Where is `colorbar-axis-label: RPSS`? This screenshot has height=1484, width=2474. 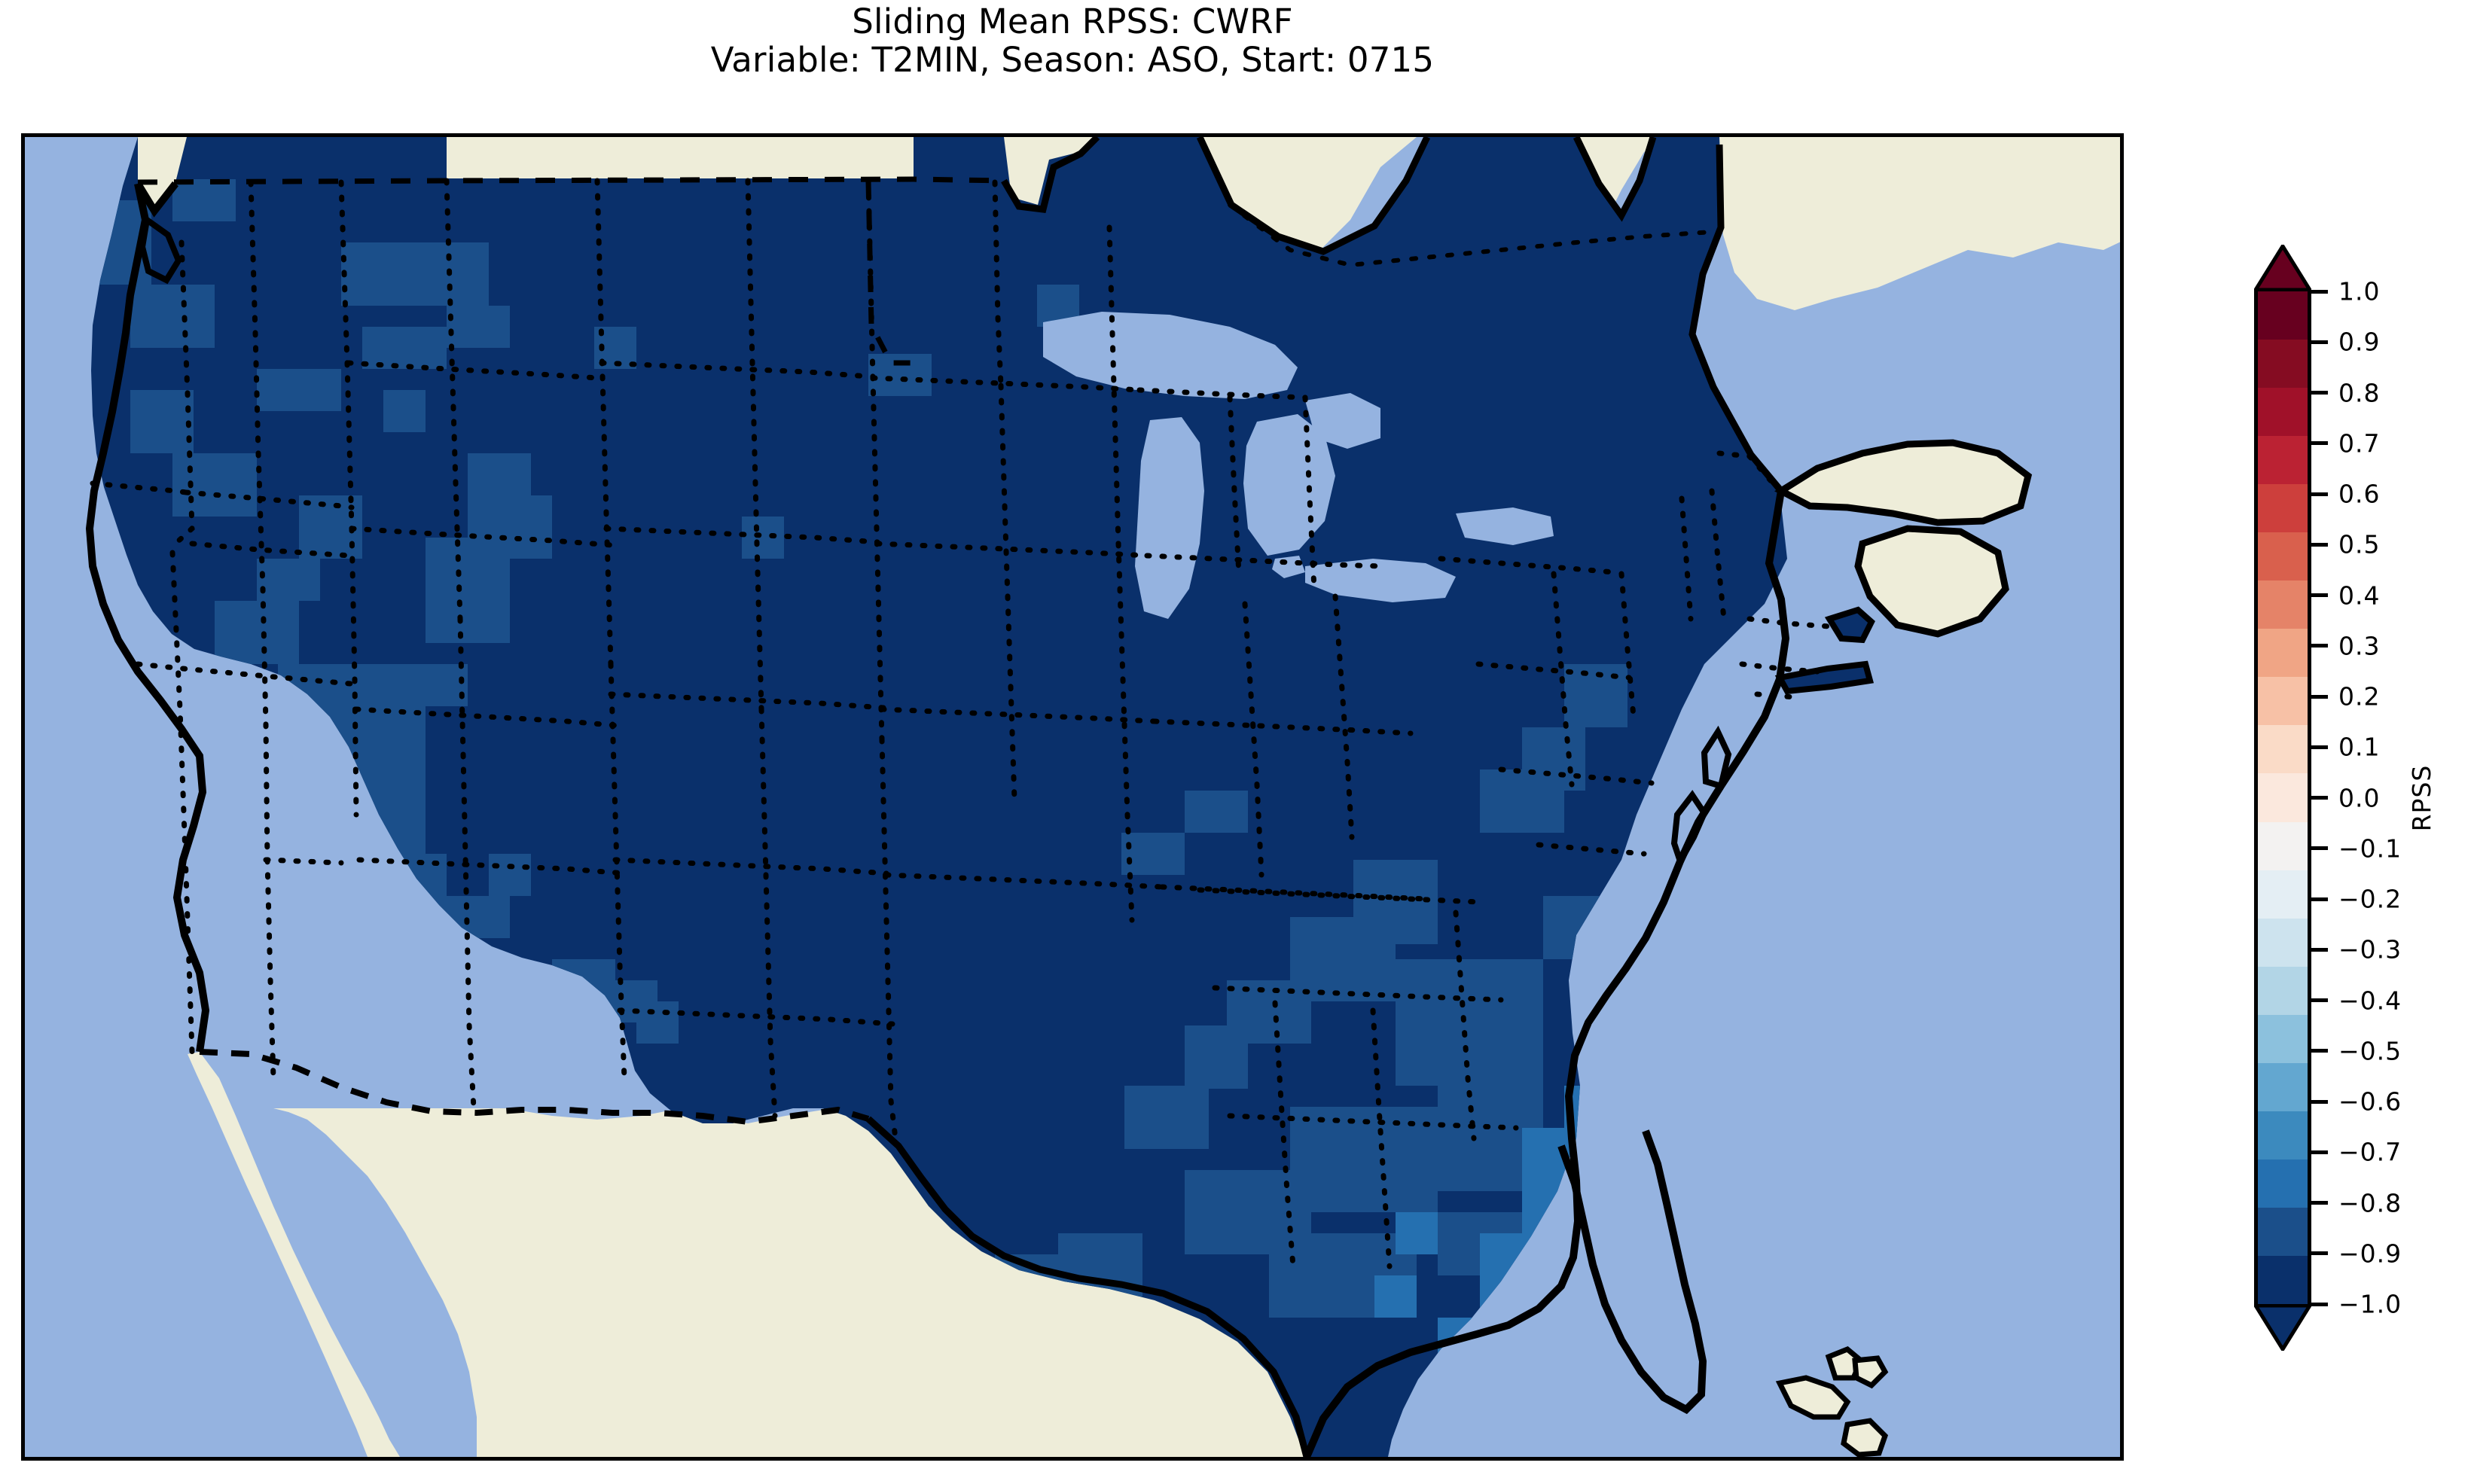
colorbar-axis-label: RPSS is located at coordinates (2422, 798).